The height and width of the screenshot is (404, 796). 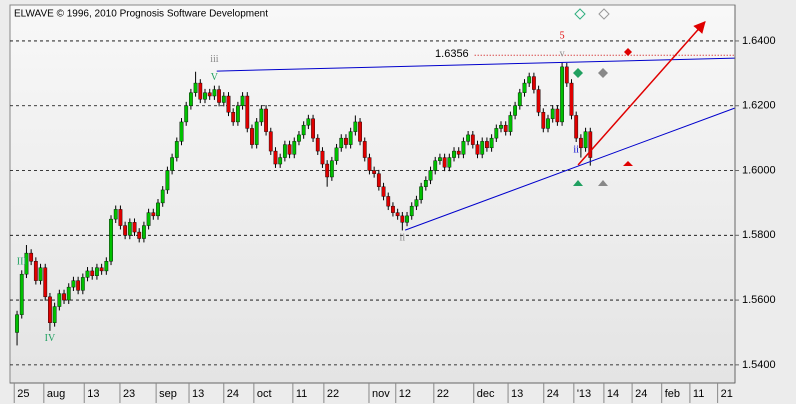 What do you see at coordinates (698, 394) in the screenshot?
I see `x-tick-label: 11` at bounding box center [698, 394].